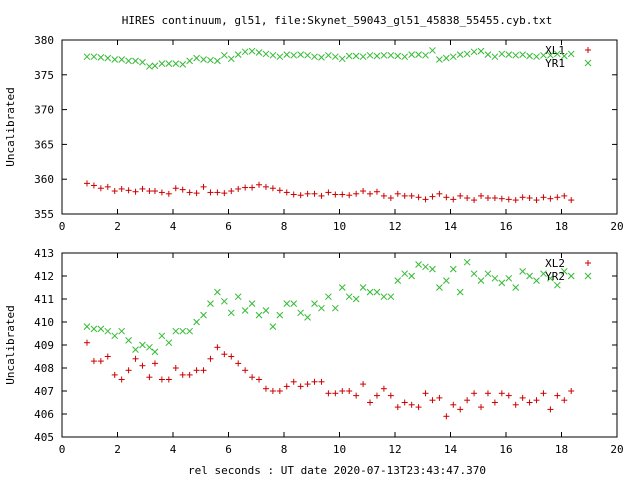  I want to click on legend-label: XL2, so click(555, 263).